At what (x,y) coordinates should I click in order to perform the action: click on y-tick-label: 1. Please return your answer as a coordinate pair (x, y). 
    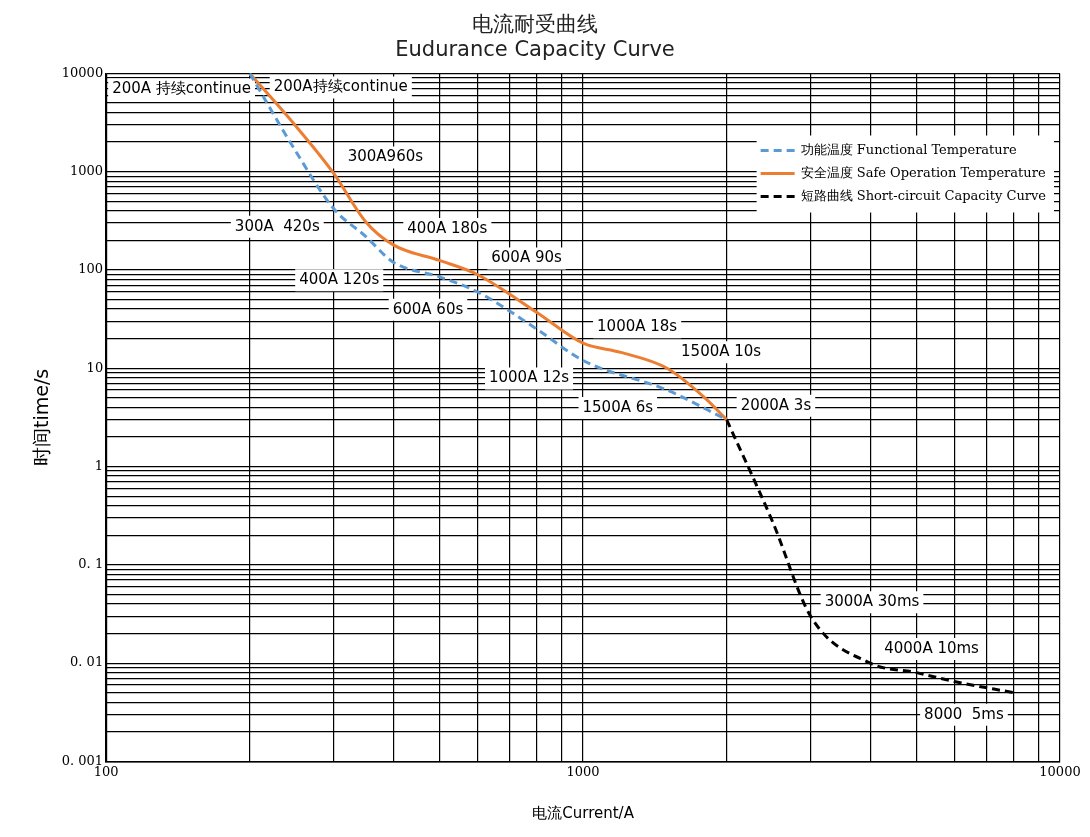
    Looking at the image, I should click on (99, 465).